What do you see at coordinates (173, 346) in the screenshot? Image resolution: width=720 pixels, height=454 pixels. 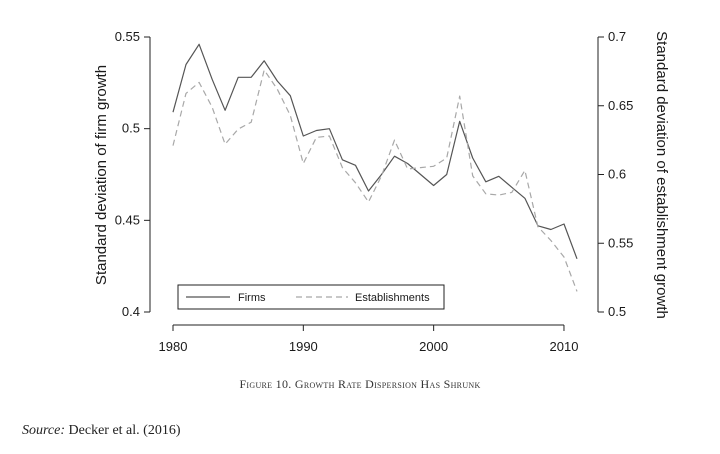 I see `x-tick-label: 1980` at bounding box center [173, 346].